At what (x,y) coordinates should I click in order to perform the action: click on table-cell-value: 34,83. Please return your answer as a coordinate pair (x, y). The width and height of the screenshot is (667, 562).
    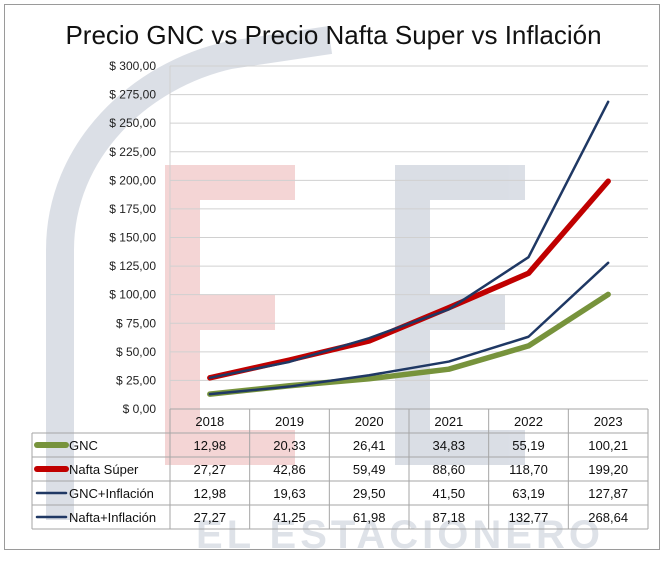
    Looking at the image, I should click on (449, 445).